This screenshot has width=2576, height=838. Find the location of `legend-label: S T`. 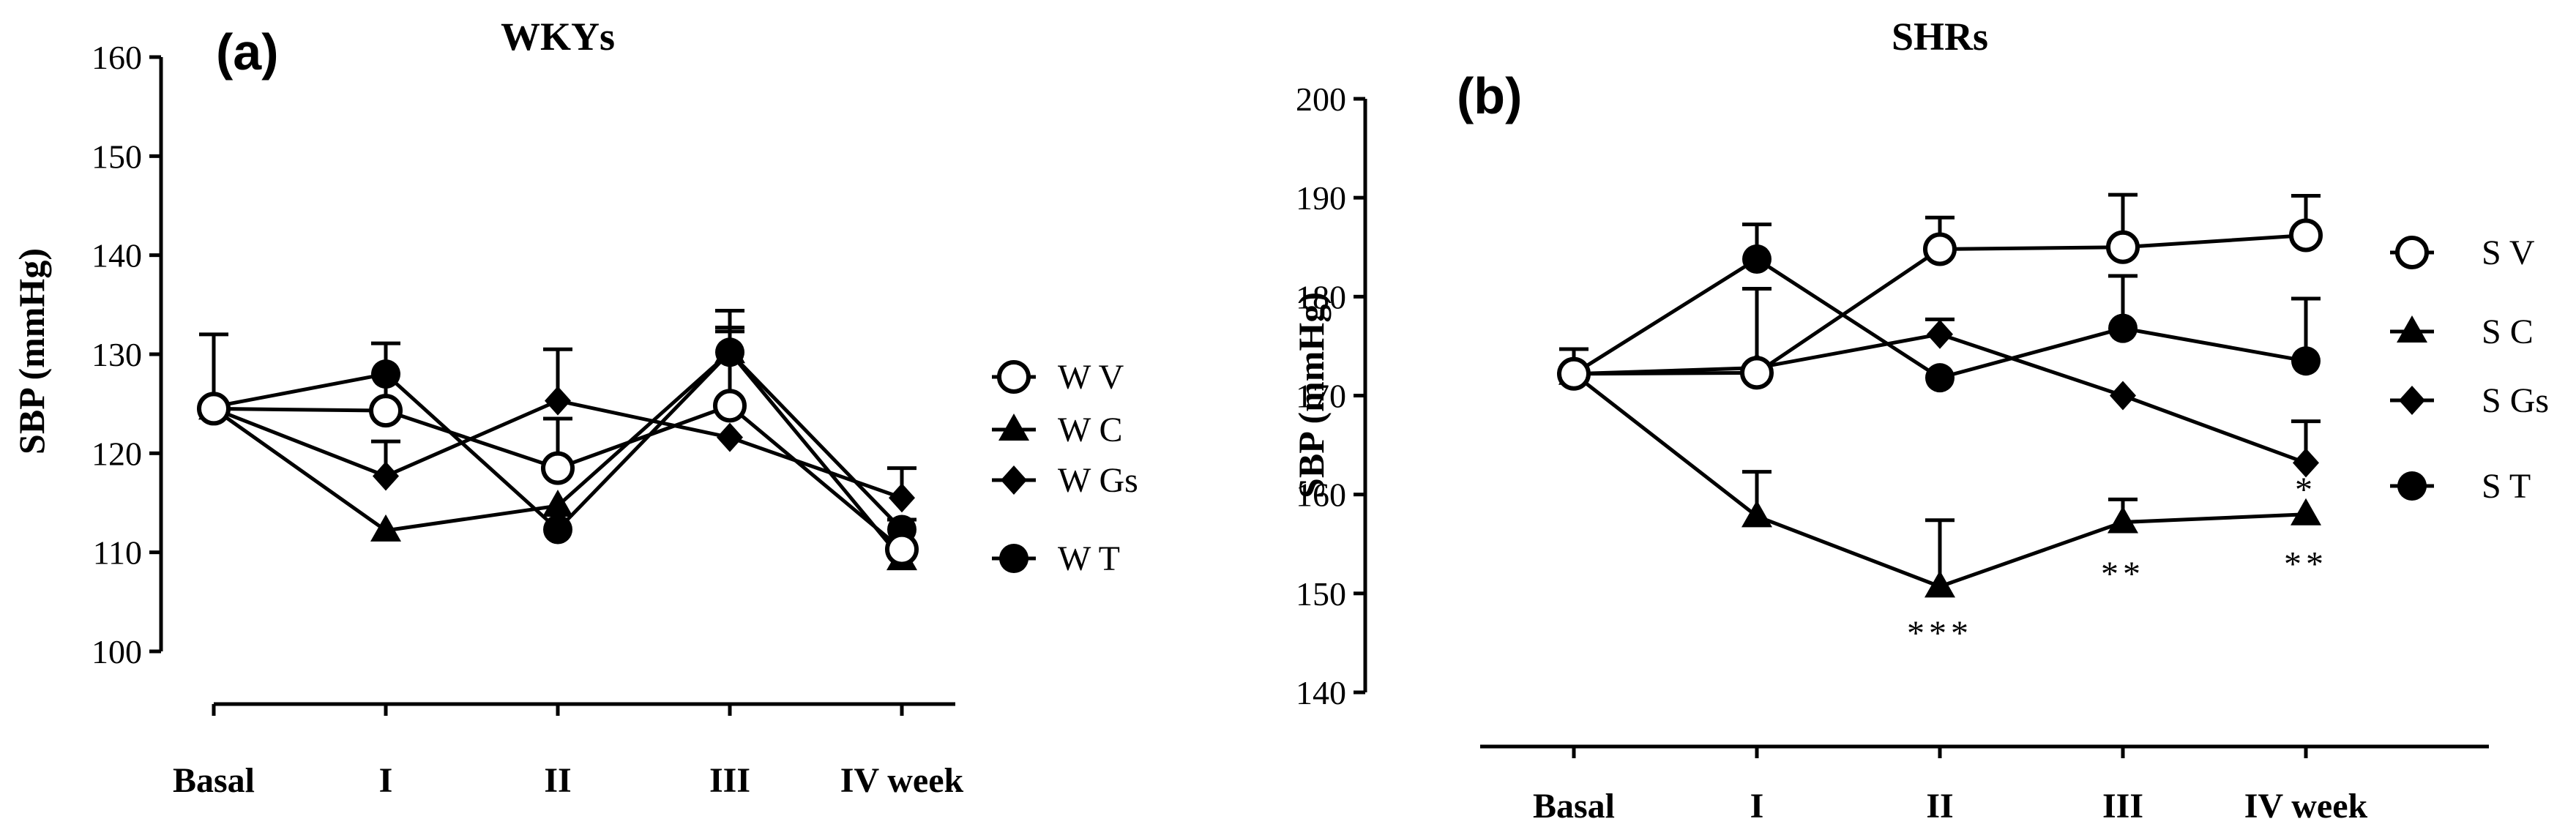

legend-label: S T is located at coordinates (2506, 486).